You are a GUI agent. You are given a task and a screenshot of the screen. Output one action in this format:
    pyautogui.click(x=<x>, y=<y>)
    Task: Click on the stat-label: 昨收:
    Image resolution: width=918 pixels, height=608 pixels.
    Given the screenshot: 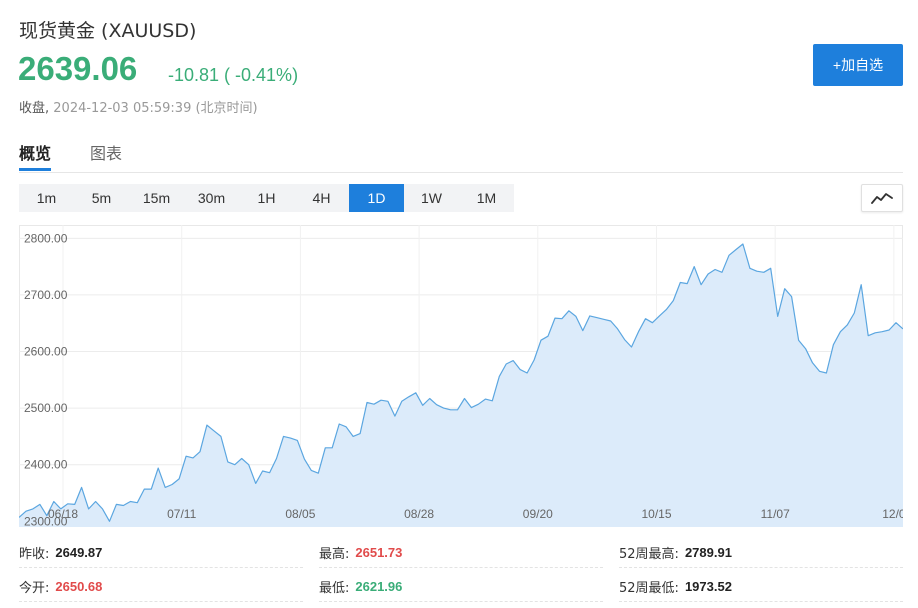 What is the action you would take?
    pyautogui.click(x=34, y=554)
    